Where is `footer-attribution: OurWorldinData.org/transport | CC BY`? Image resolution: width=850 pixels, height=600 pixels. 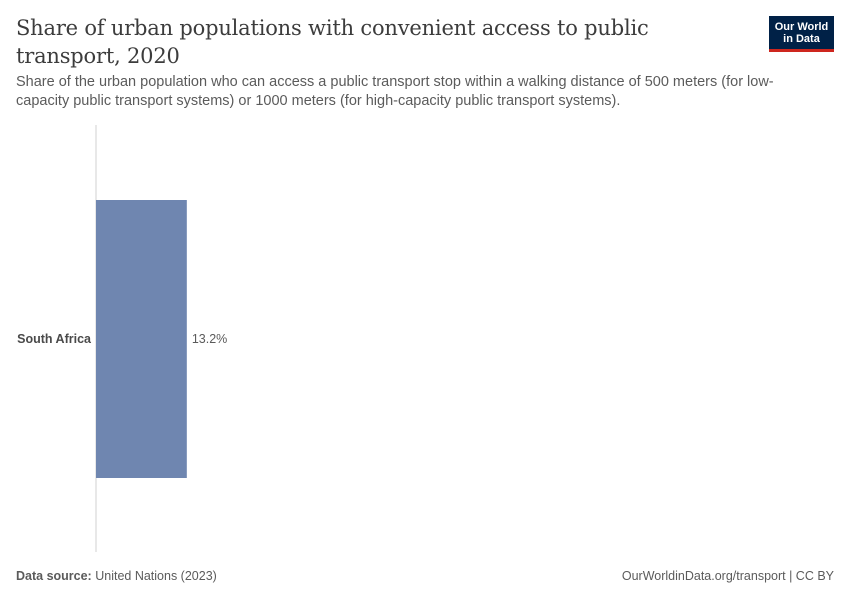 footer-attribution: OurWorldinData.org/transport | CC BY is located at coordinates (727, 576).